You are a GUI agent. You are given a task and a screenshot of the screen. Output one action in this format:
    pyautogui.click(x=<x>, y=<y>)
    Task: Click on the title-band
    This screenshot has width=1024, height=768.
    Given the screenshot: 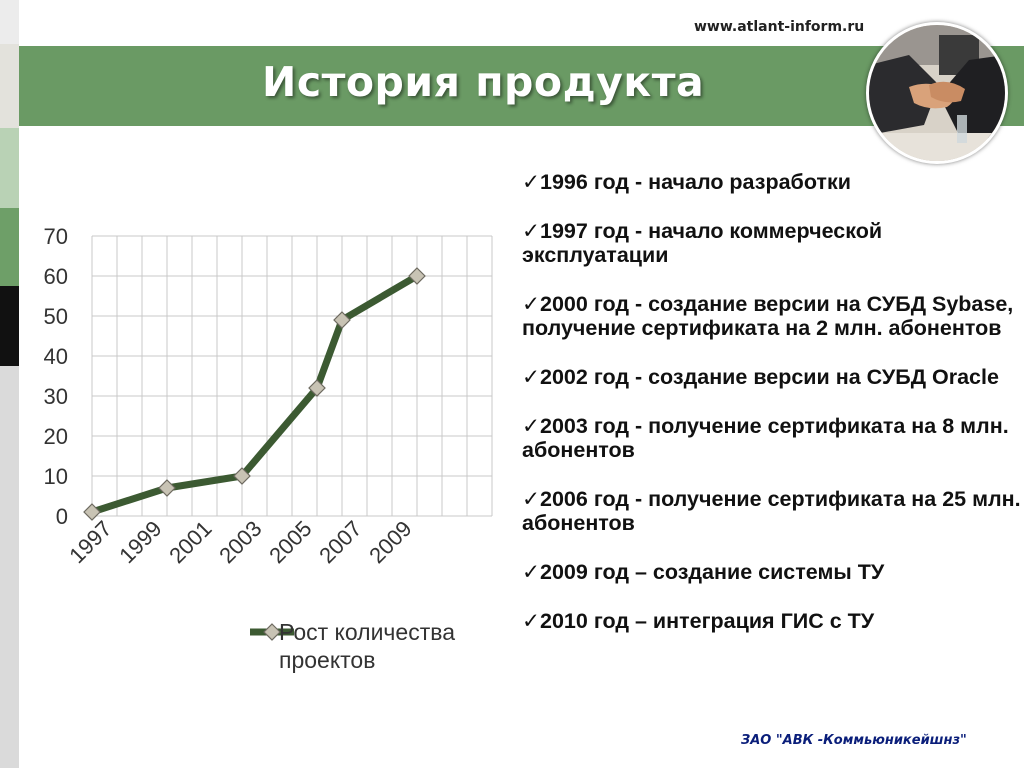 What is the action you would take?
    pyautogui.click(x=521, y=86)
    